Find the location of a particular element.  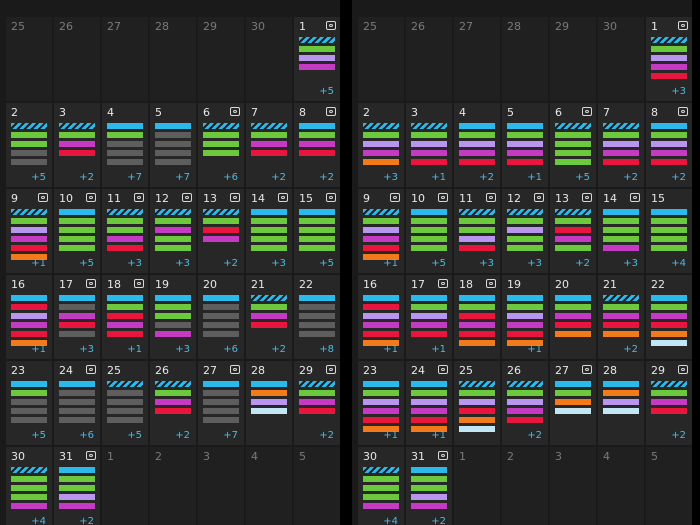

day-cell: 27 is located at coordinates (477, 59).